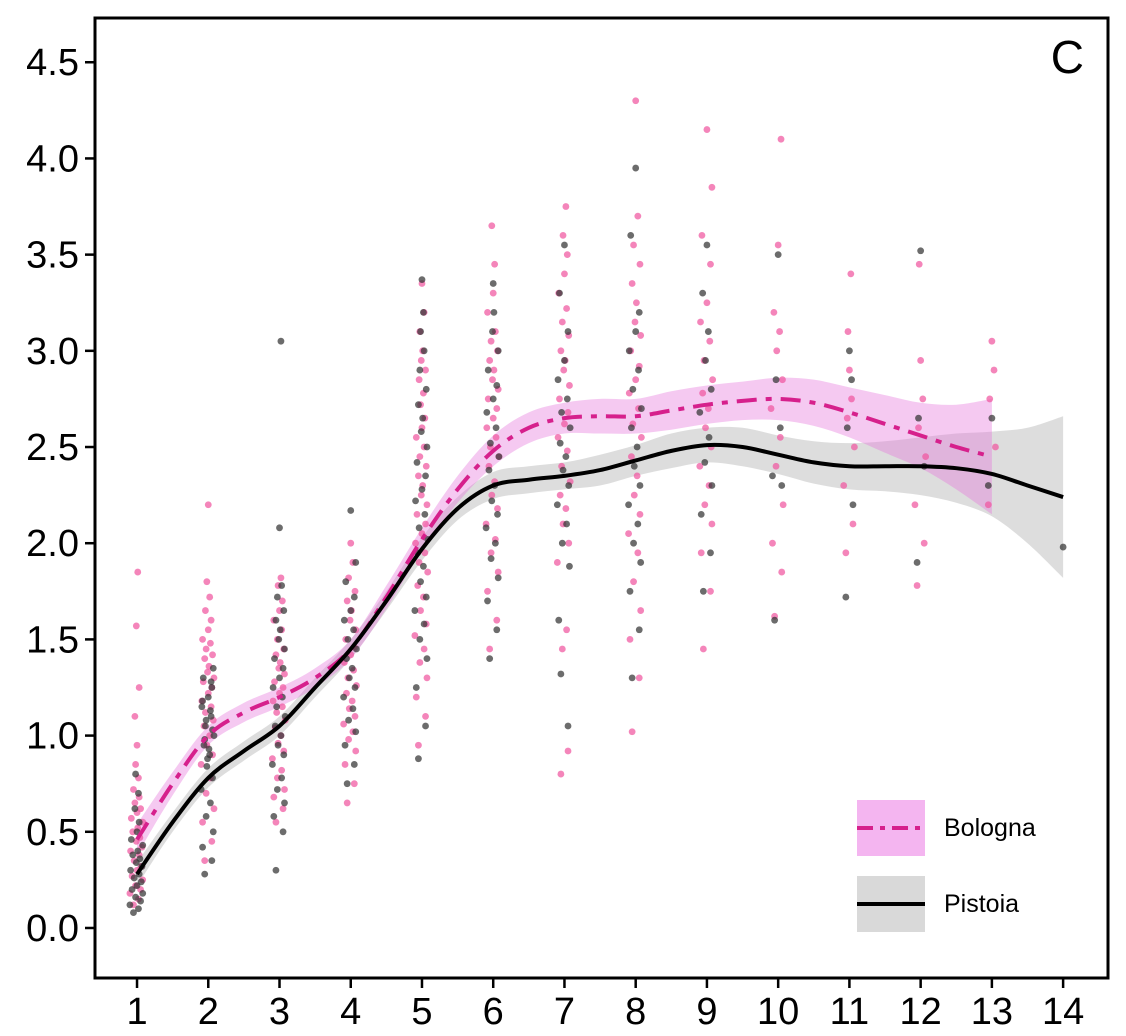 The image size is (1126, 1036). What do you see at coordinates (891, 866) in the screenshot?
I see `legend` at bounding box center [891, 866].